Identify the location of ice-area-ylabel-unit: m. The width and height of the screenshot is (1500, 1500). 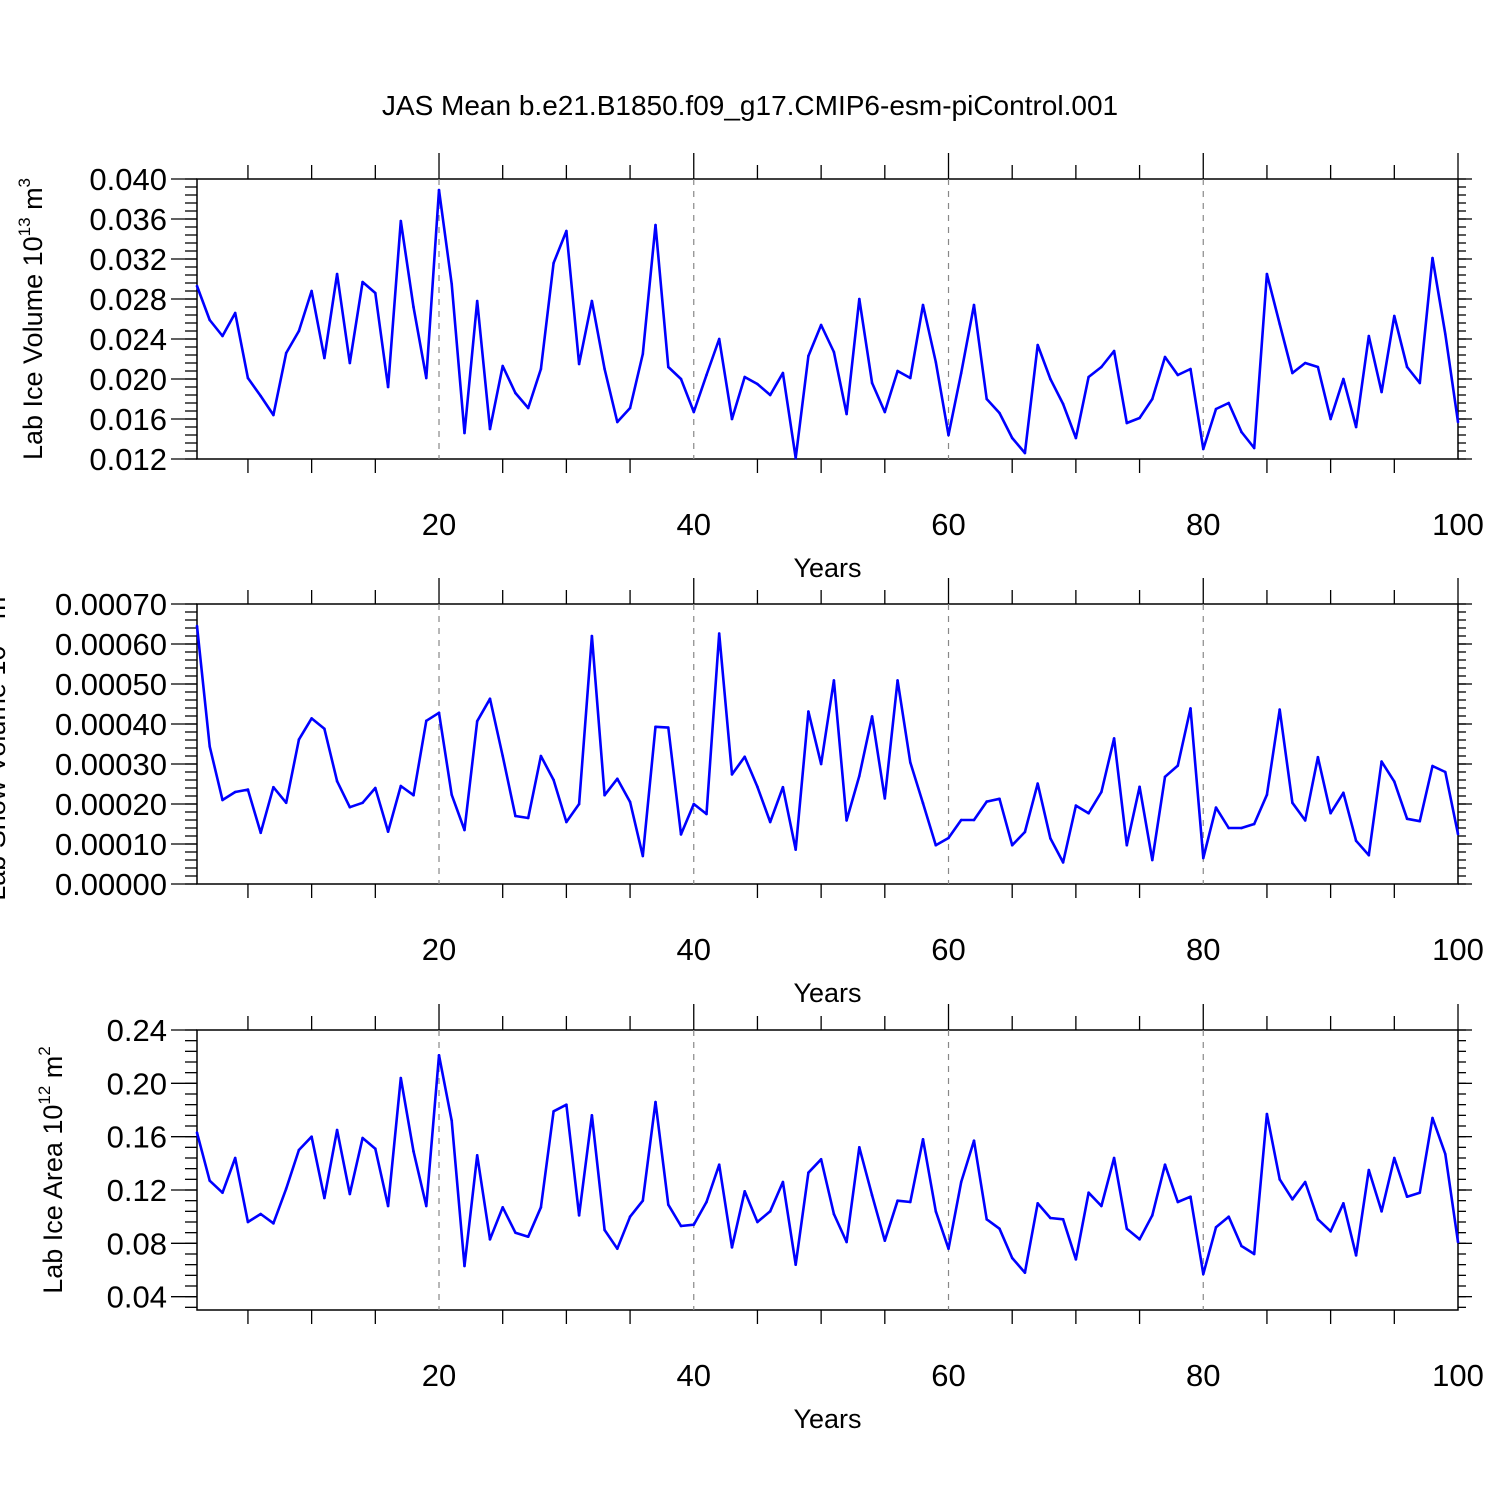
(53, 1071).